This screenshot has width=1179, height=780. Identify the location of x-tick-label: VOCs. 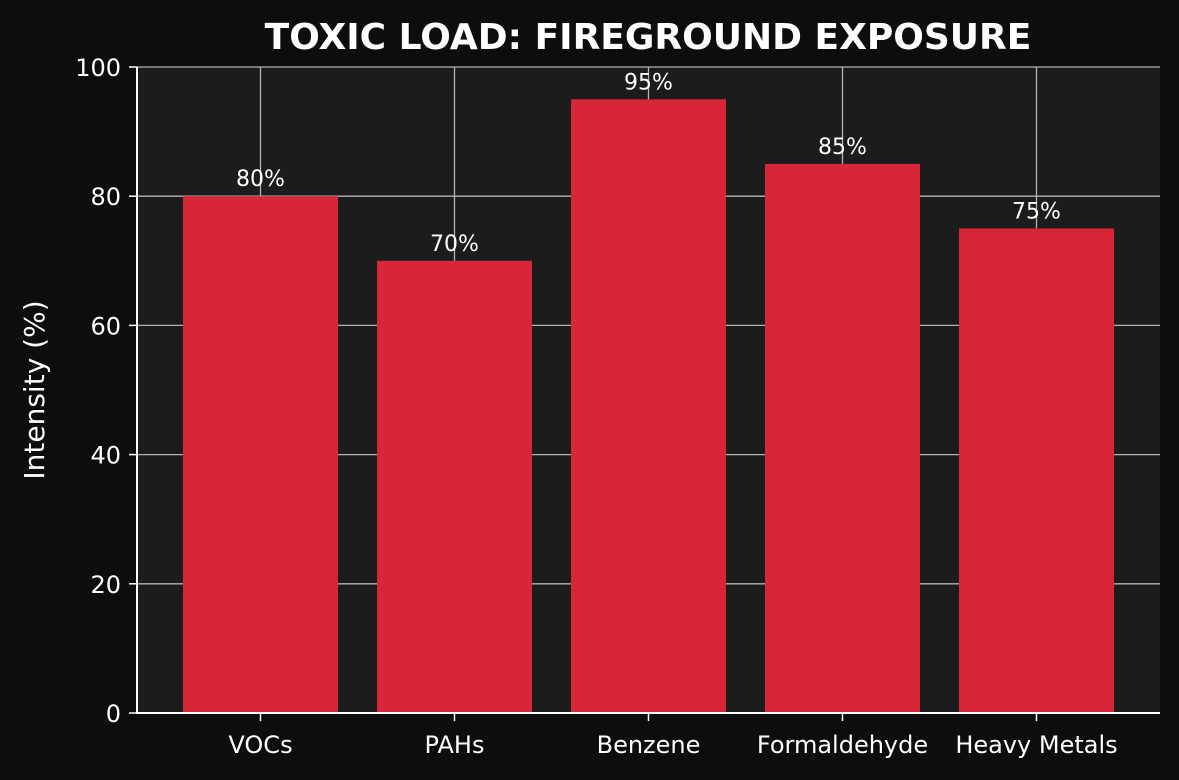
(260, 745).